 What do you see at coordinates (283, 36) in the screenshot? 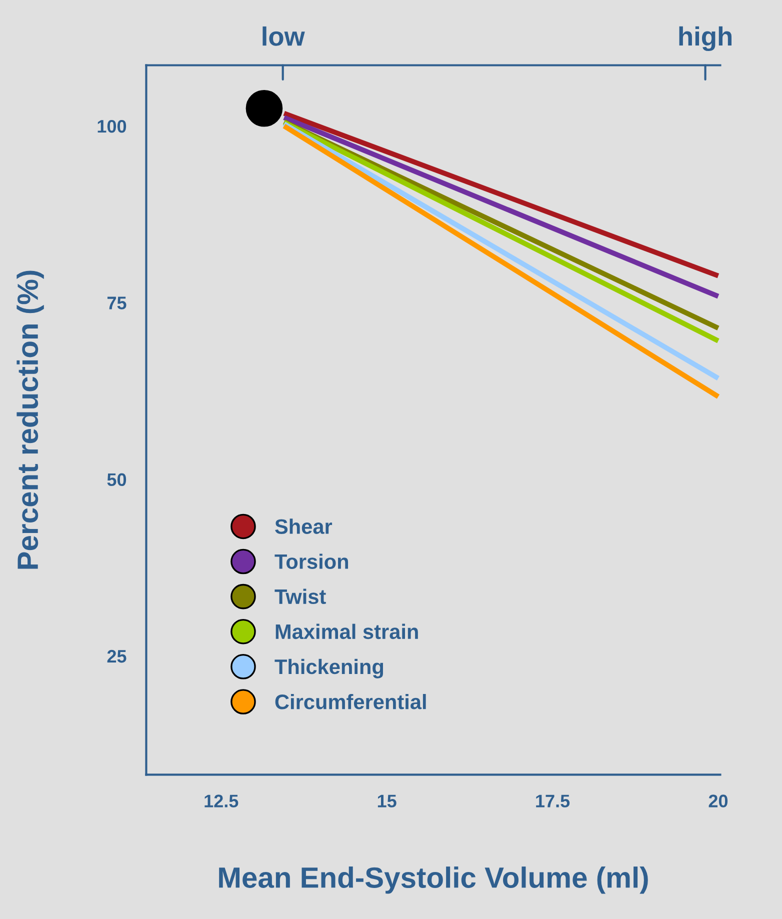
I see `text: low` at bounding box center [283, 36].